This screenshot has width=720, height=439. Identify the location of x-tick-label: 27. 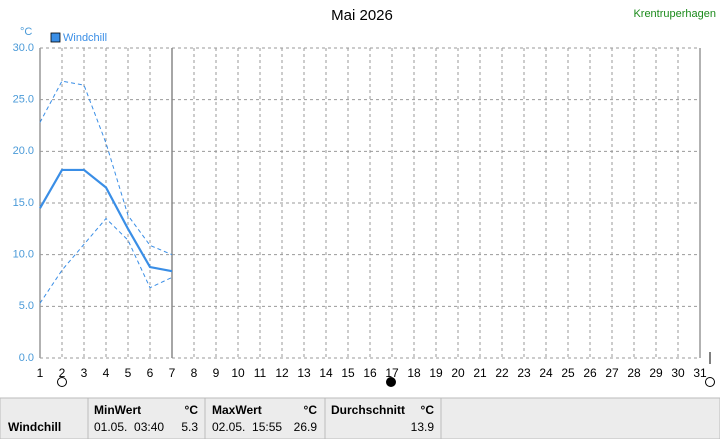
(612, 373).